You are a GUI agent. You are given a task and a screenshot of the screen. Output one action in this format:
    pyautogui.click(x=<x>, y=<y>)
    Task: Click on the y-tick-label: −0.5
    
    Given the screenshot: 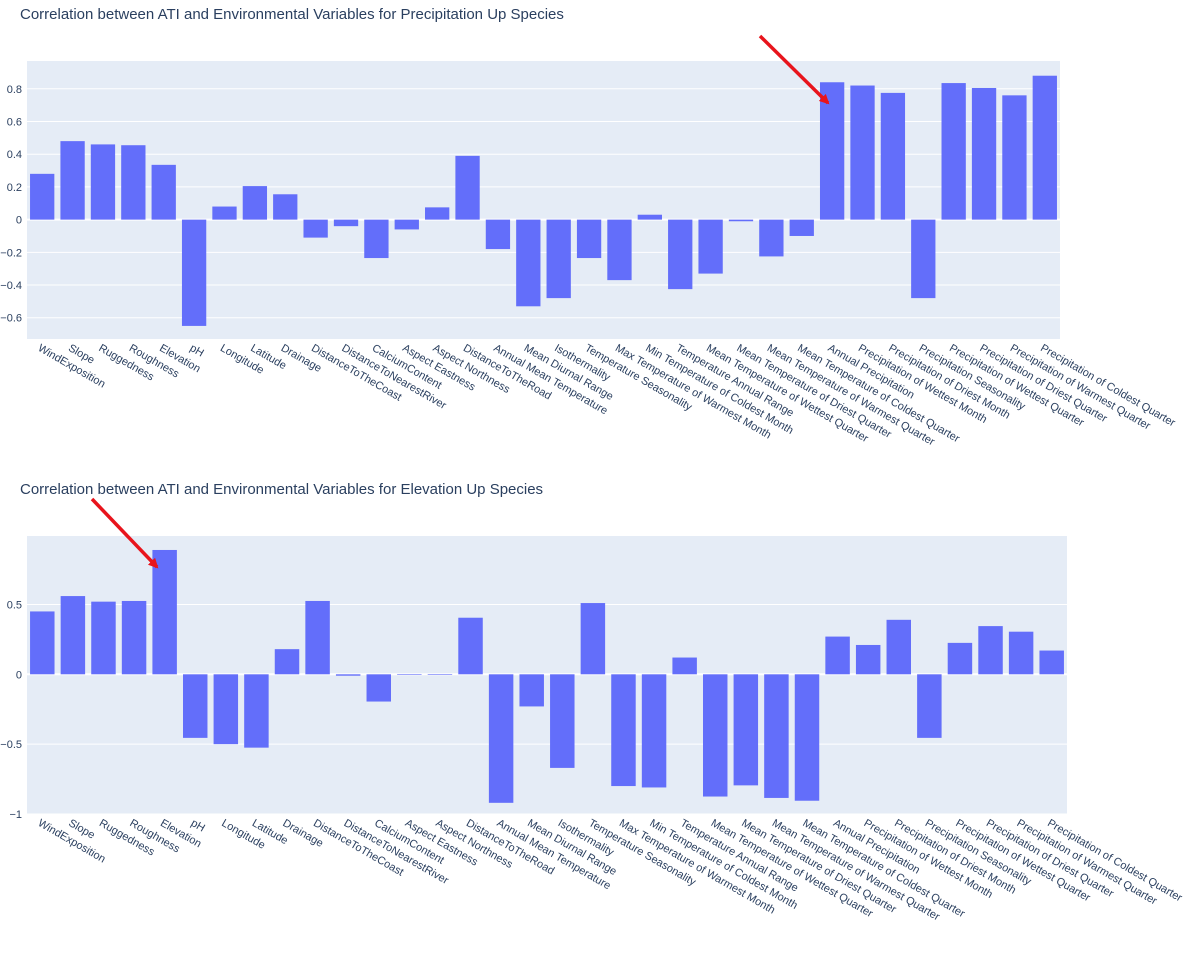 What is the action you would take?
    pyautogui.click(x=11, y=745)
    